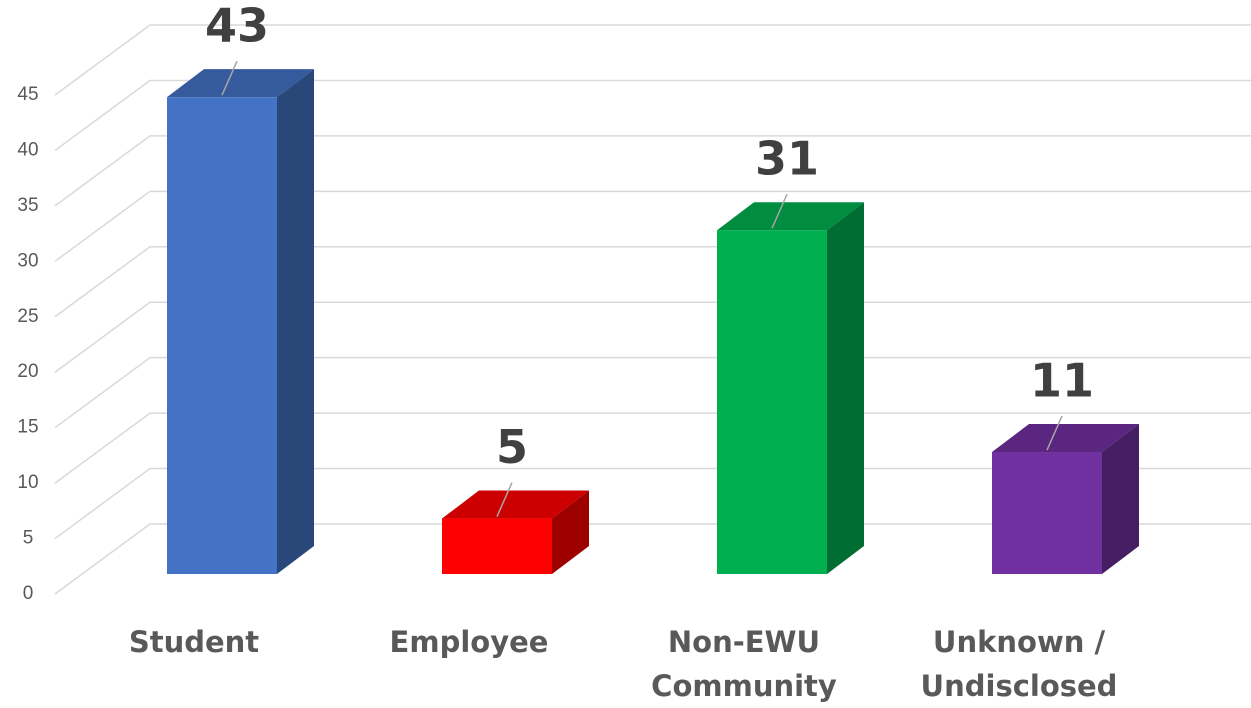  Describe the element at coordinates (237, 26) in the screenshot. I see `data-label: 43` at that location.